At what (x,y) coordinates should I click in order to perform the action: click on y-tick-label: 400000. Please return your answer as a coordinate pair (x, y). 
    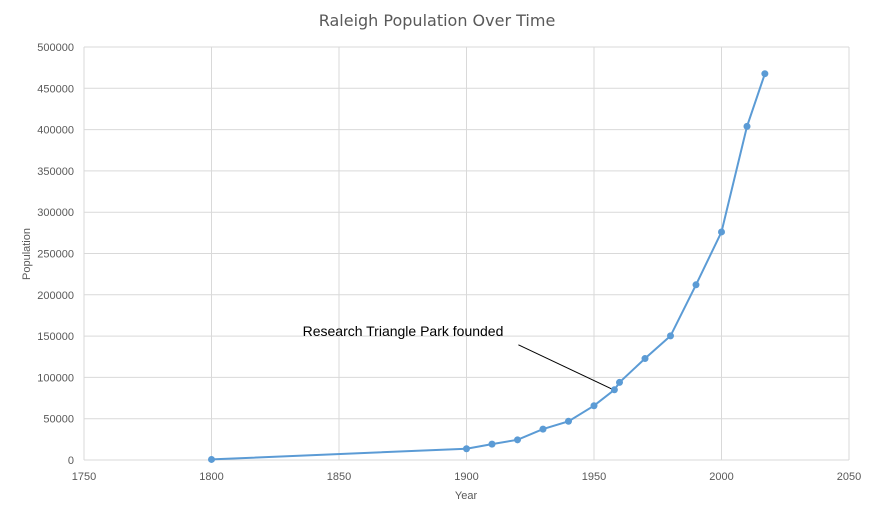
    Looking at the image, I should click on (55, 131).